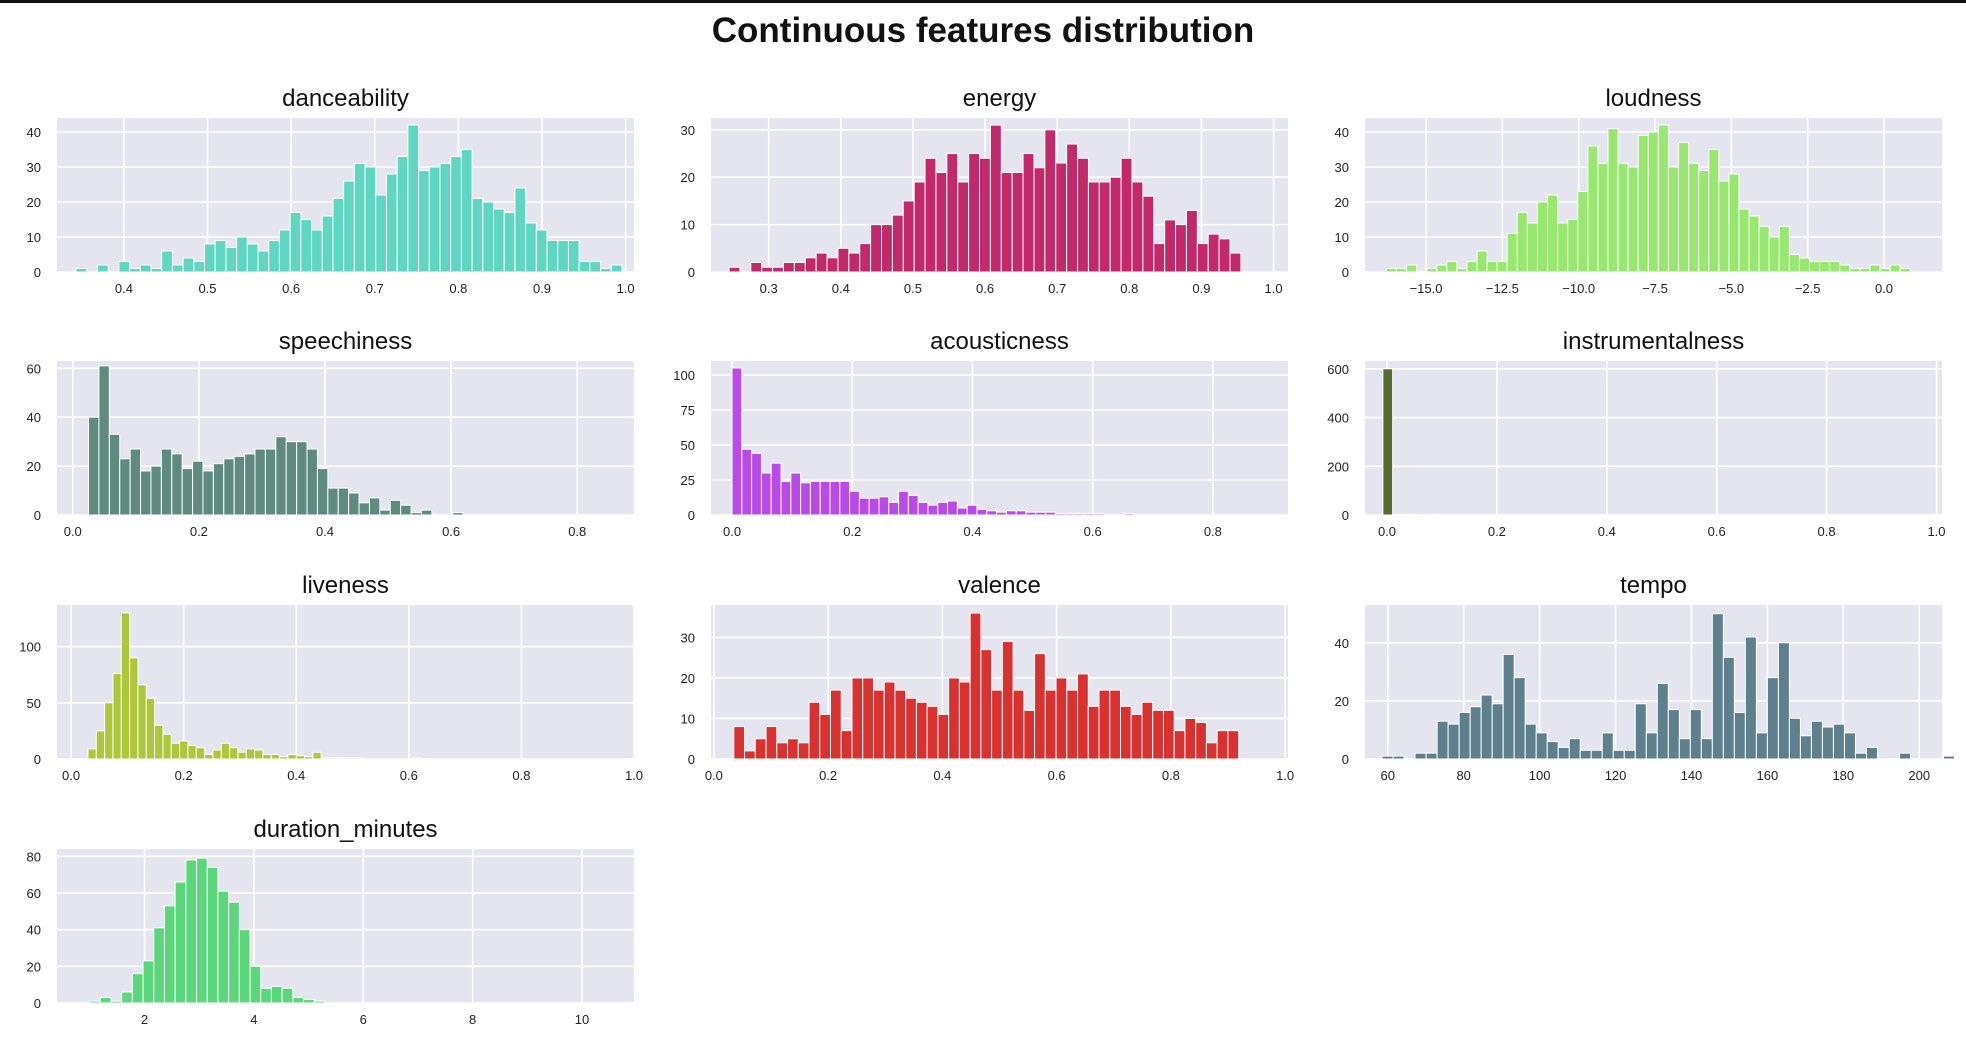 This screenshot has width=1966, height=1044. Describe the element at coordinates (688, 698) in the screenshot. I see `y-tick-labels: 0 10 20 30` at that location.